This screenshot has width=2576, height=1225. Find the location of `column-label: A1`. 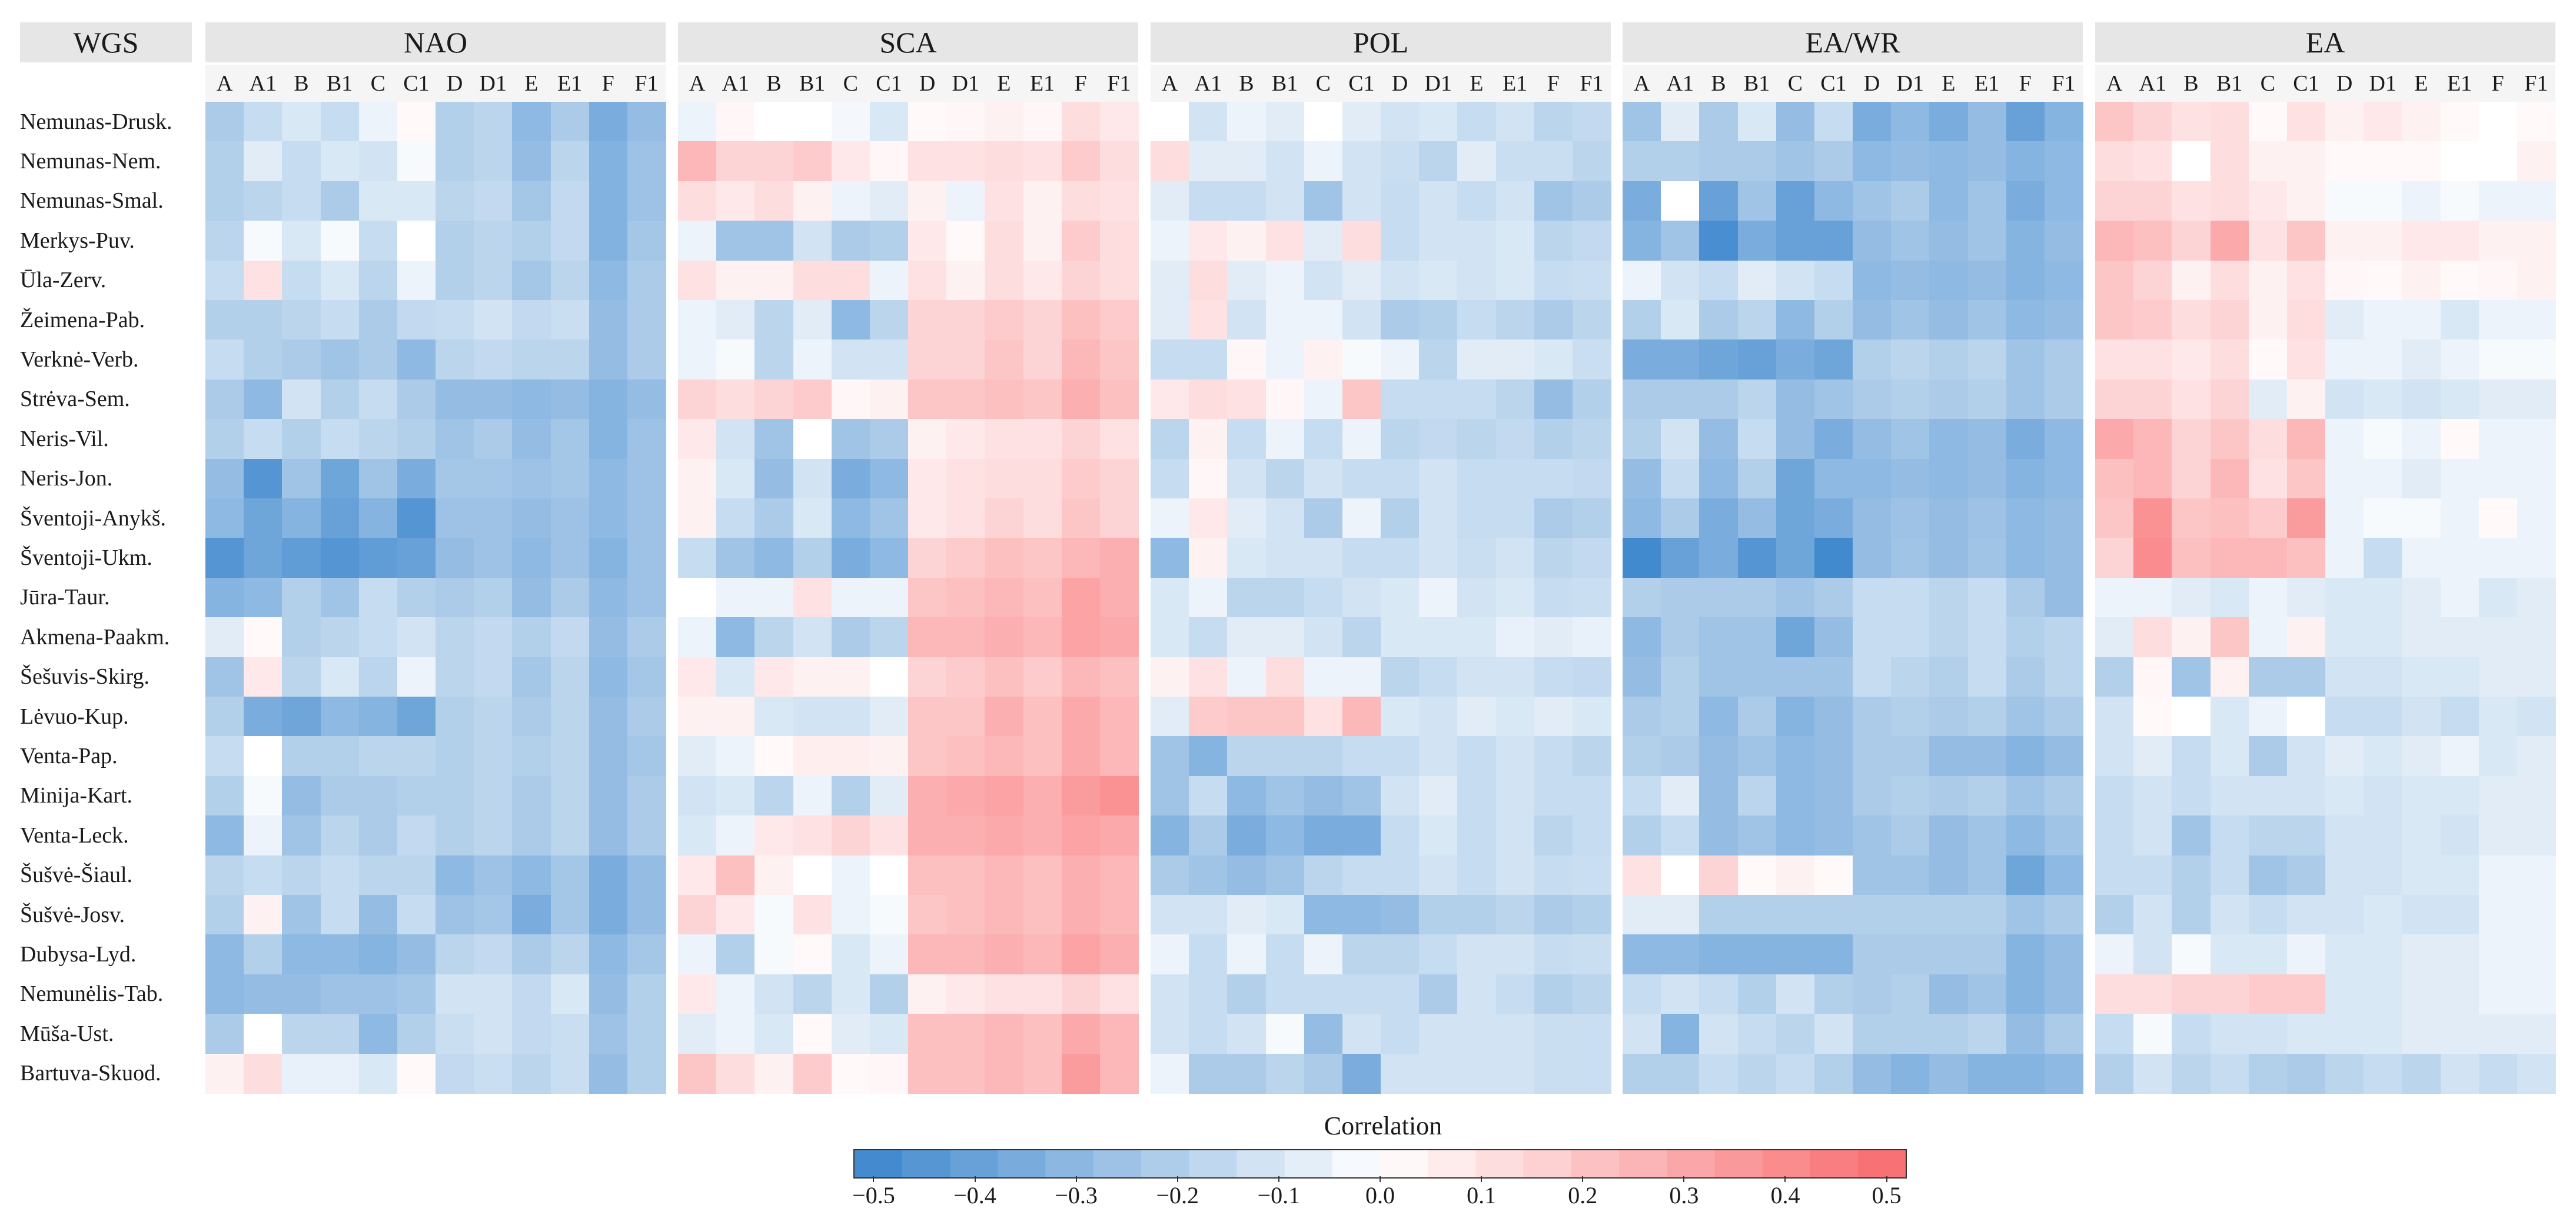

column-label: A1 is located at coordinates (263, 83).